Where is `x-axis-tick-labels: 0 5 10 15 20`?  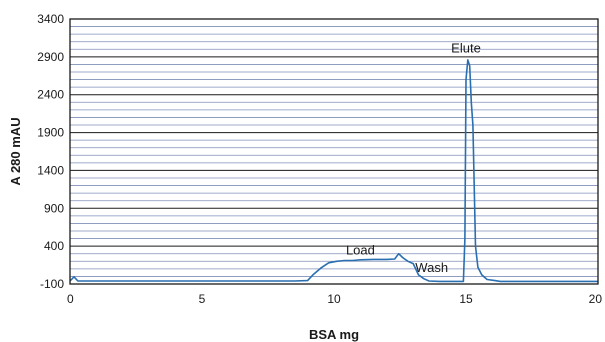
x-axis-tick-labels: 0 5 10 15 20 is located at coordinates (334, 299).